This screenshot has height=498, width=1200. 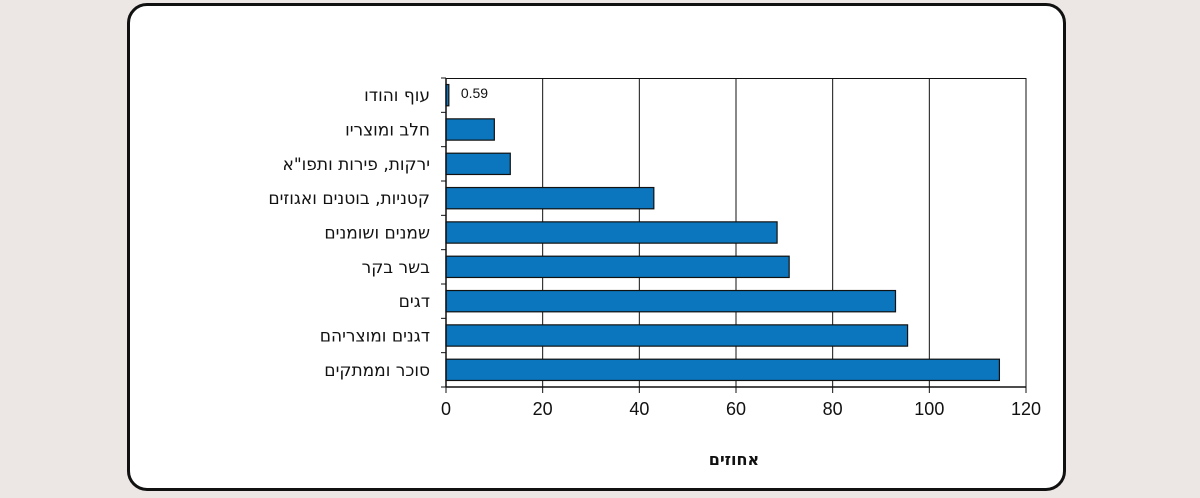 What do you see at coordinates (377, 371) in the screenshot?
I see `category-label-8: סוכר וממתקים` at bounding box center [377, 371].